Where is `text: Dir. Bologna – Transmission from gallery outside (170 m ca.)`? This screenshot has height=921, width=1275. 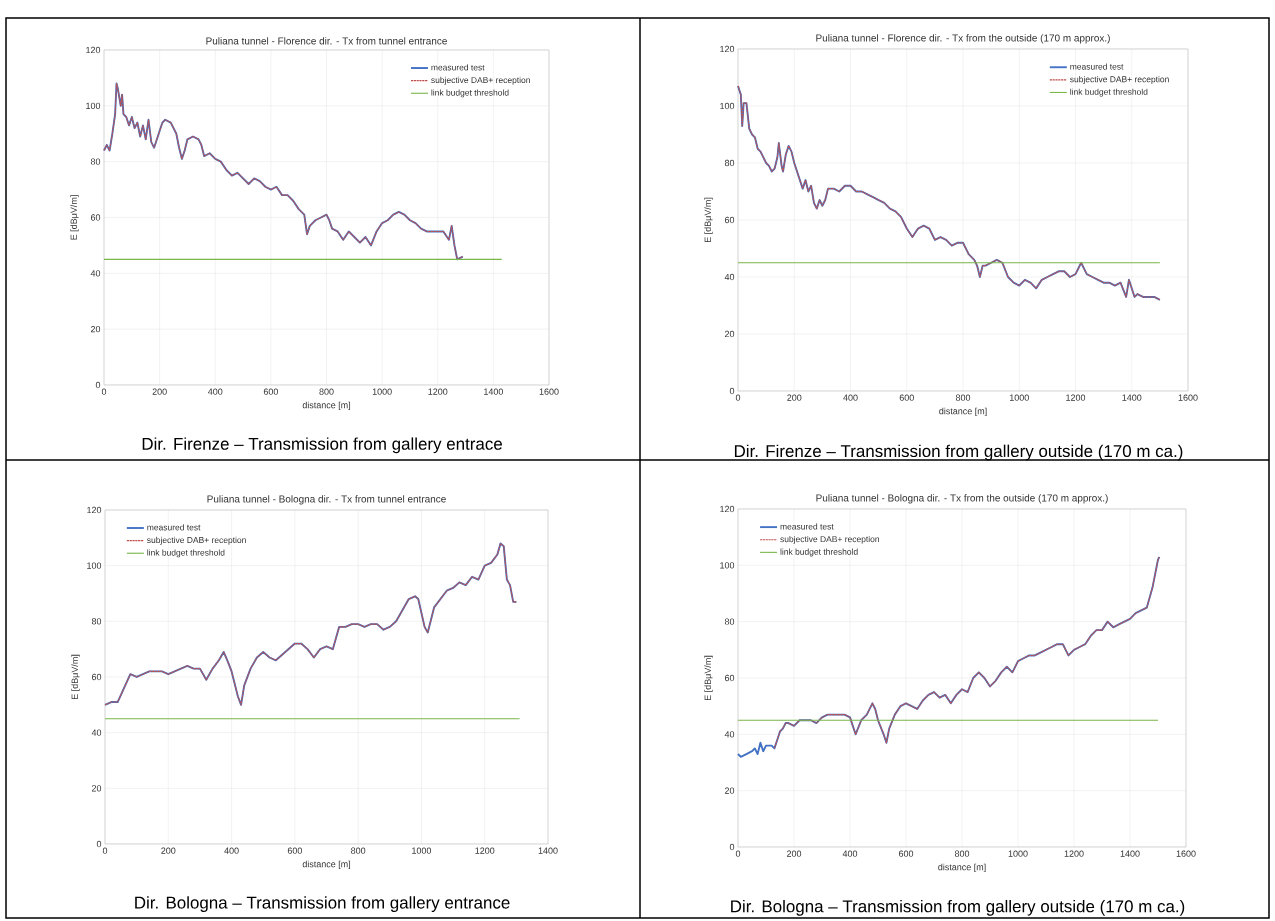
text: Dir. Bologna – Transmission from gallery outside (170 m ca.) is located at coordinates (958, 907).